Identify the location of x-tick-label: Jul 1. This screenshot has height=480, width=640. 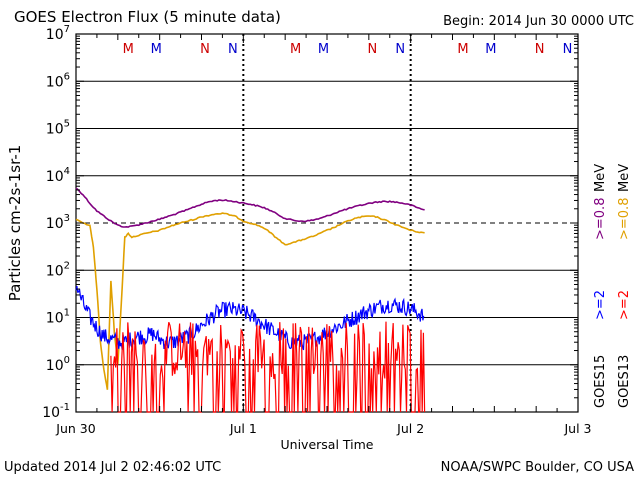
(243, 428).